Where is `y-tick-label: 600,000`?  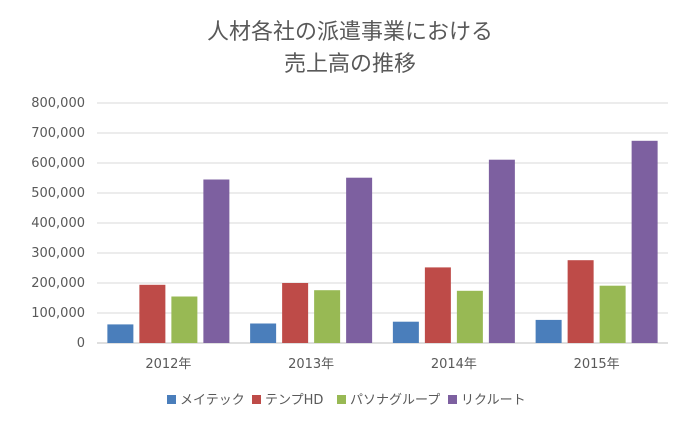
y-tick-label: 600,000 is located at coordinates (58, 163).